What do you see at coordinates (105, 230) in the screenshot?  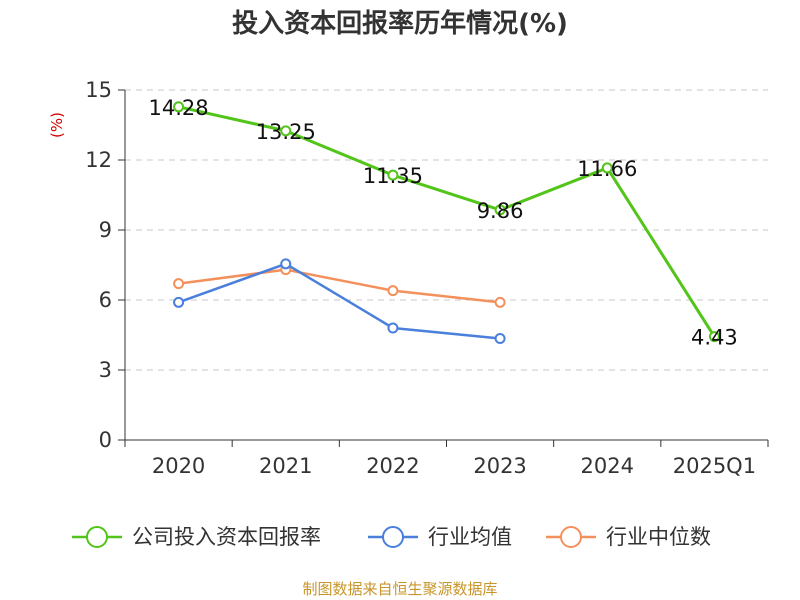 I see `y-tick-label: 9` at bounding box center [105, 230].